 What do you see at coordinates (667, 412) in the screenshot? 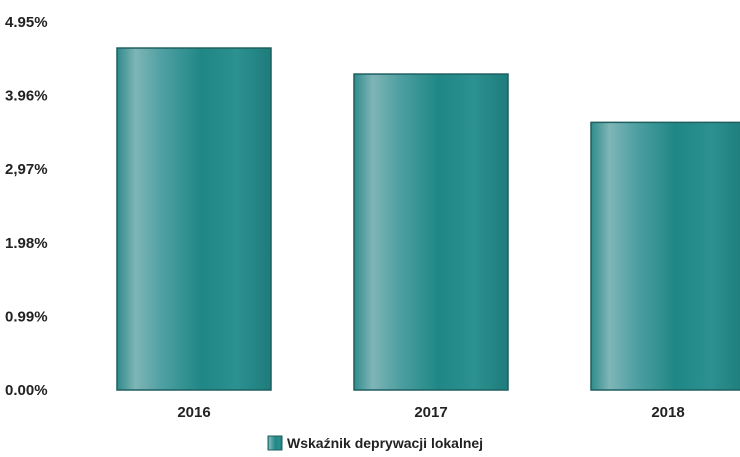
I see `x-tick-label: 2018` at bounding box center [667, 412].